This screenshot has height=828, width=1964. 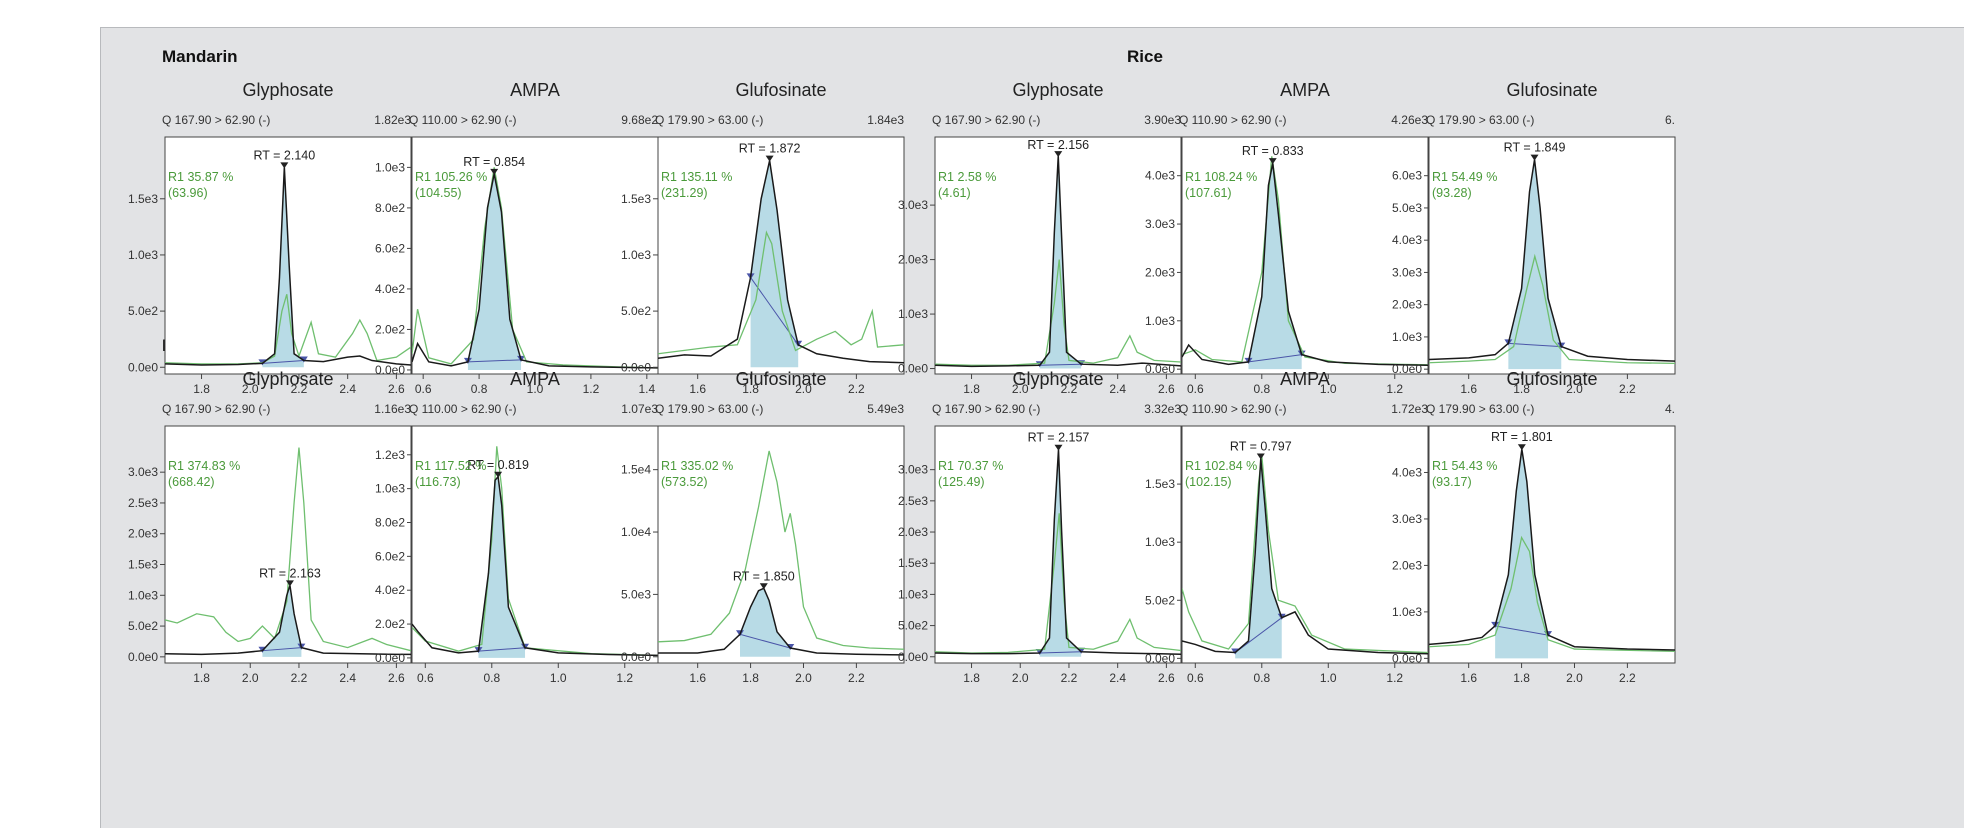 What do you see at coordinates (143, 503) in the screenshot?
I see `y-tick-label: 2.5e3` at bounding box center [143, 503].